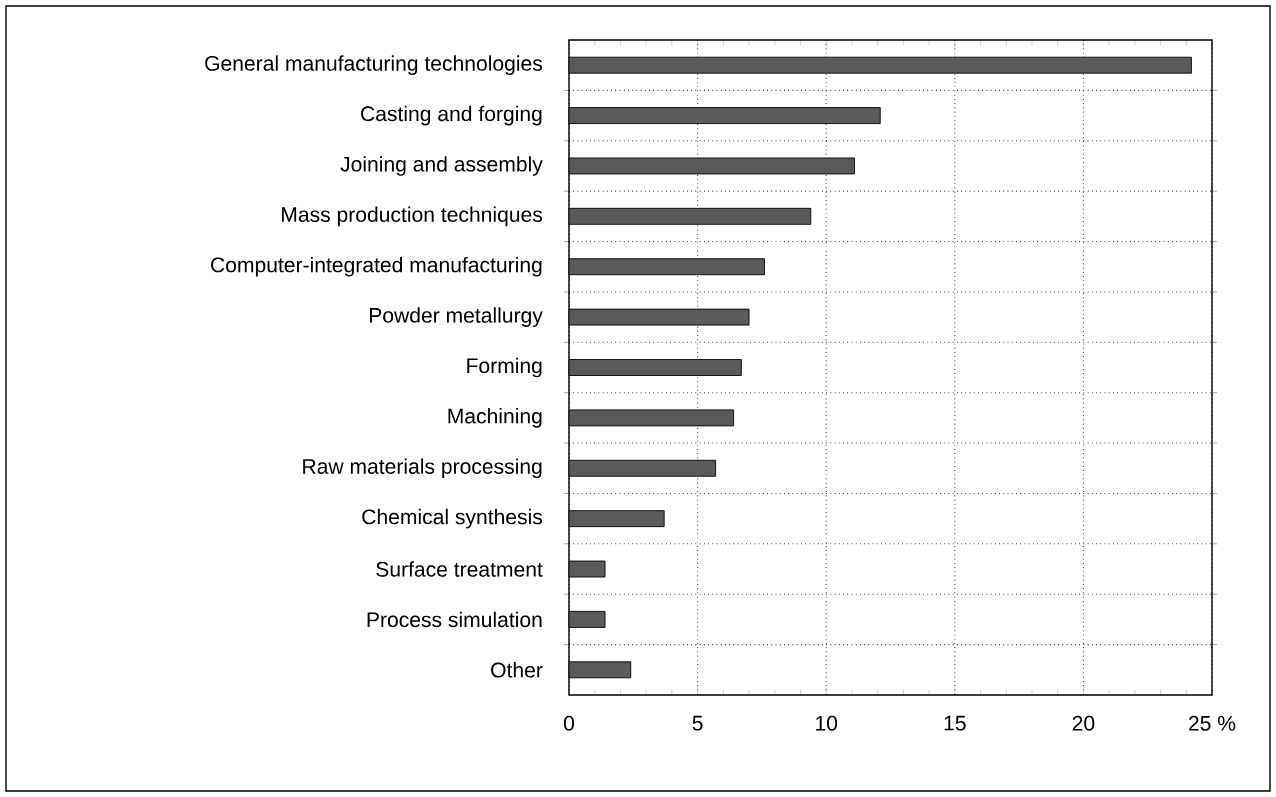 The width and height of the screenshot is (1276, 797). What do you see at coordinates (504, 367) in the screenshot?
I see `y-tick-label: Forming` at bounding box center [504, 367].